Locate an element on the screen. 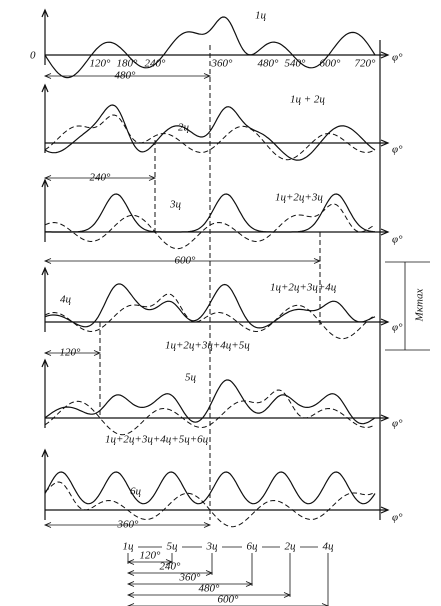 Image resolution: width=441 pixels, height=606 pixels. single-label: 5ц is located at coordinates (191, 378).